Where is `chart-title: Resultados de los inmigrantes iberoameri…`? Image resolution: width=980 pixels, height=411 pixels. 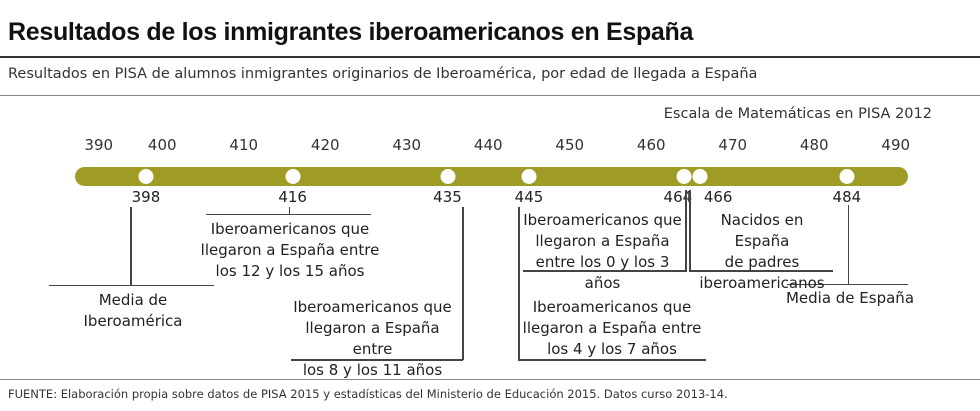 chart-title: Resultados de los inmigrantes iberoameri… is located at coordinates (351, 32).